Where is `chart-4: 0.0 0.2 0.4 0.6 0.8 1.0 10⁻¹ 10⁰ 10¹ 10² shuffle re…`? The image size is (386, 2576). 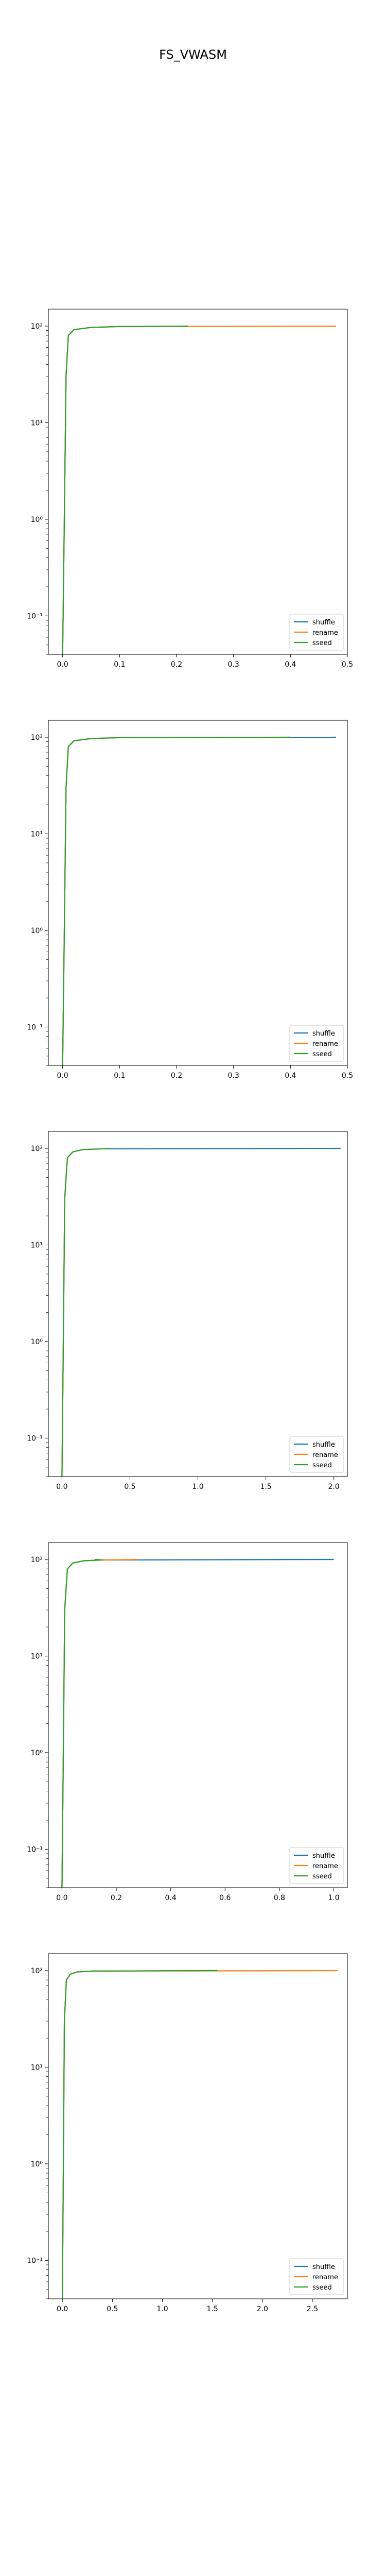
chart-4: 0.0 0.2 0.4 0.6 0.8 1.0 10⁻¹ 10⁰ 10¹ 10² shuffle re… is located at coordinates (188, 1722).